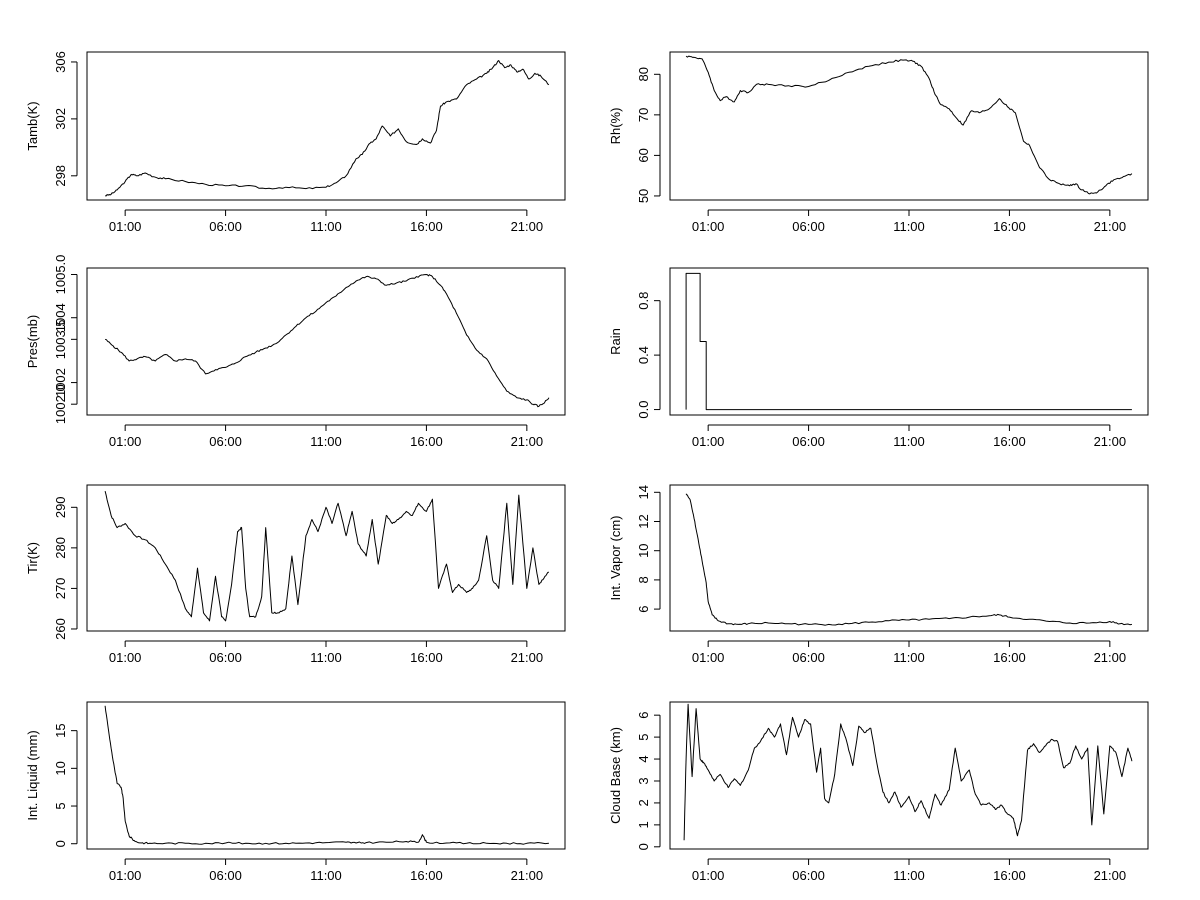 This screenshot has width=1200, height=900. What do you see at coordinates (60, 548) in the screenshot?
I see `y-tick-label: 280` at bounding box center [60, 548].